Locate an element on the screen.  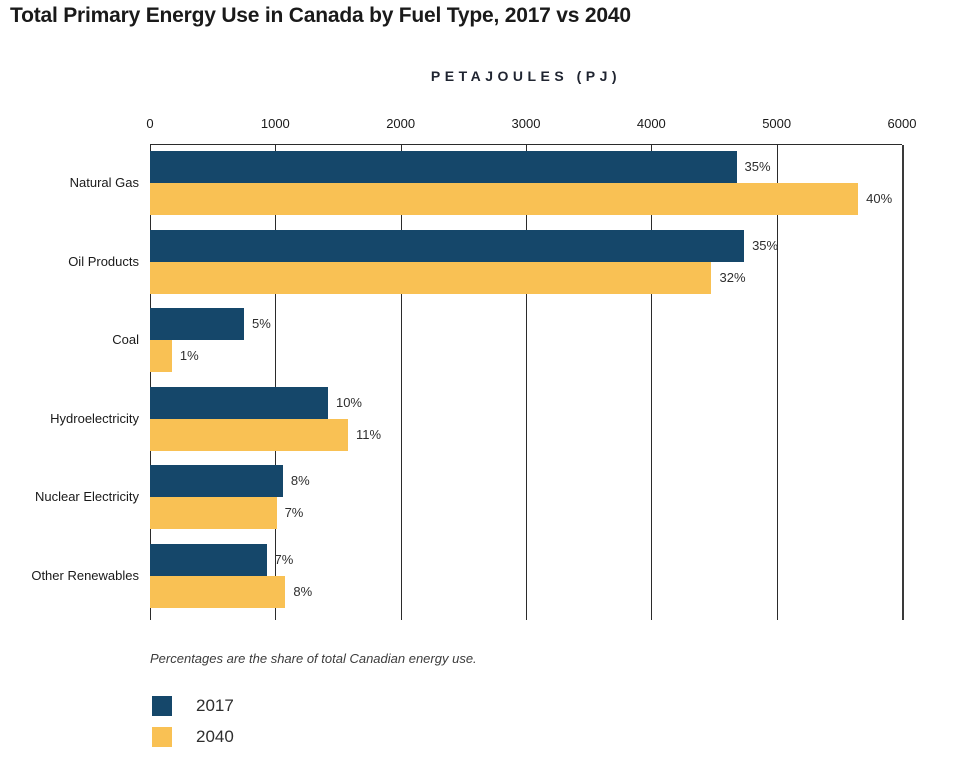
bar-2040-nuclear-electricity is located at coordinates (213, 513).